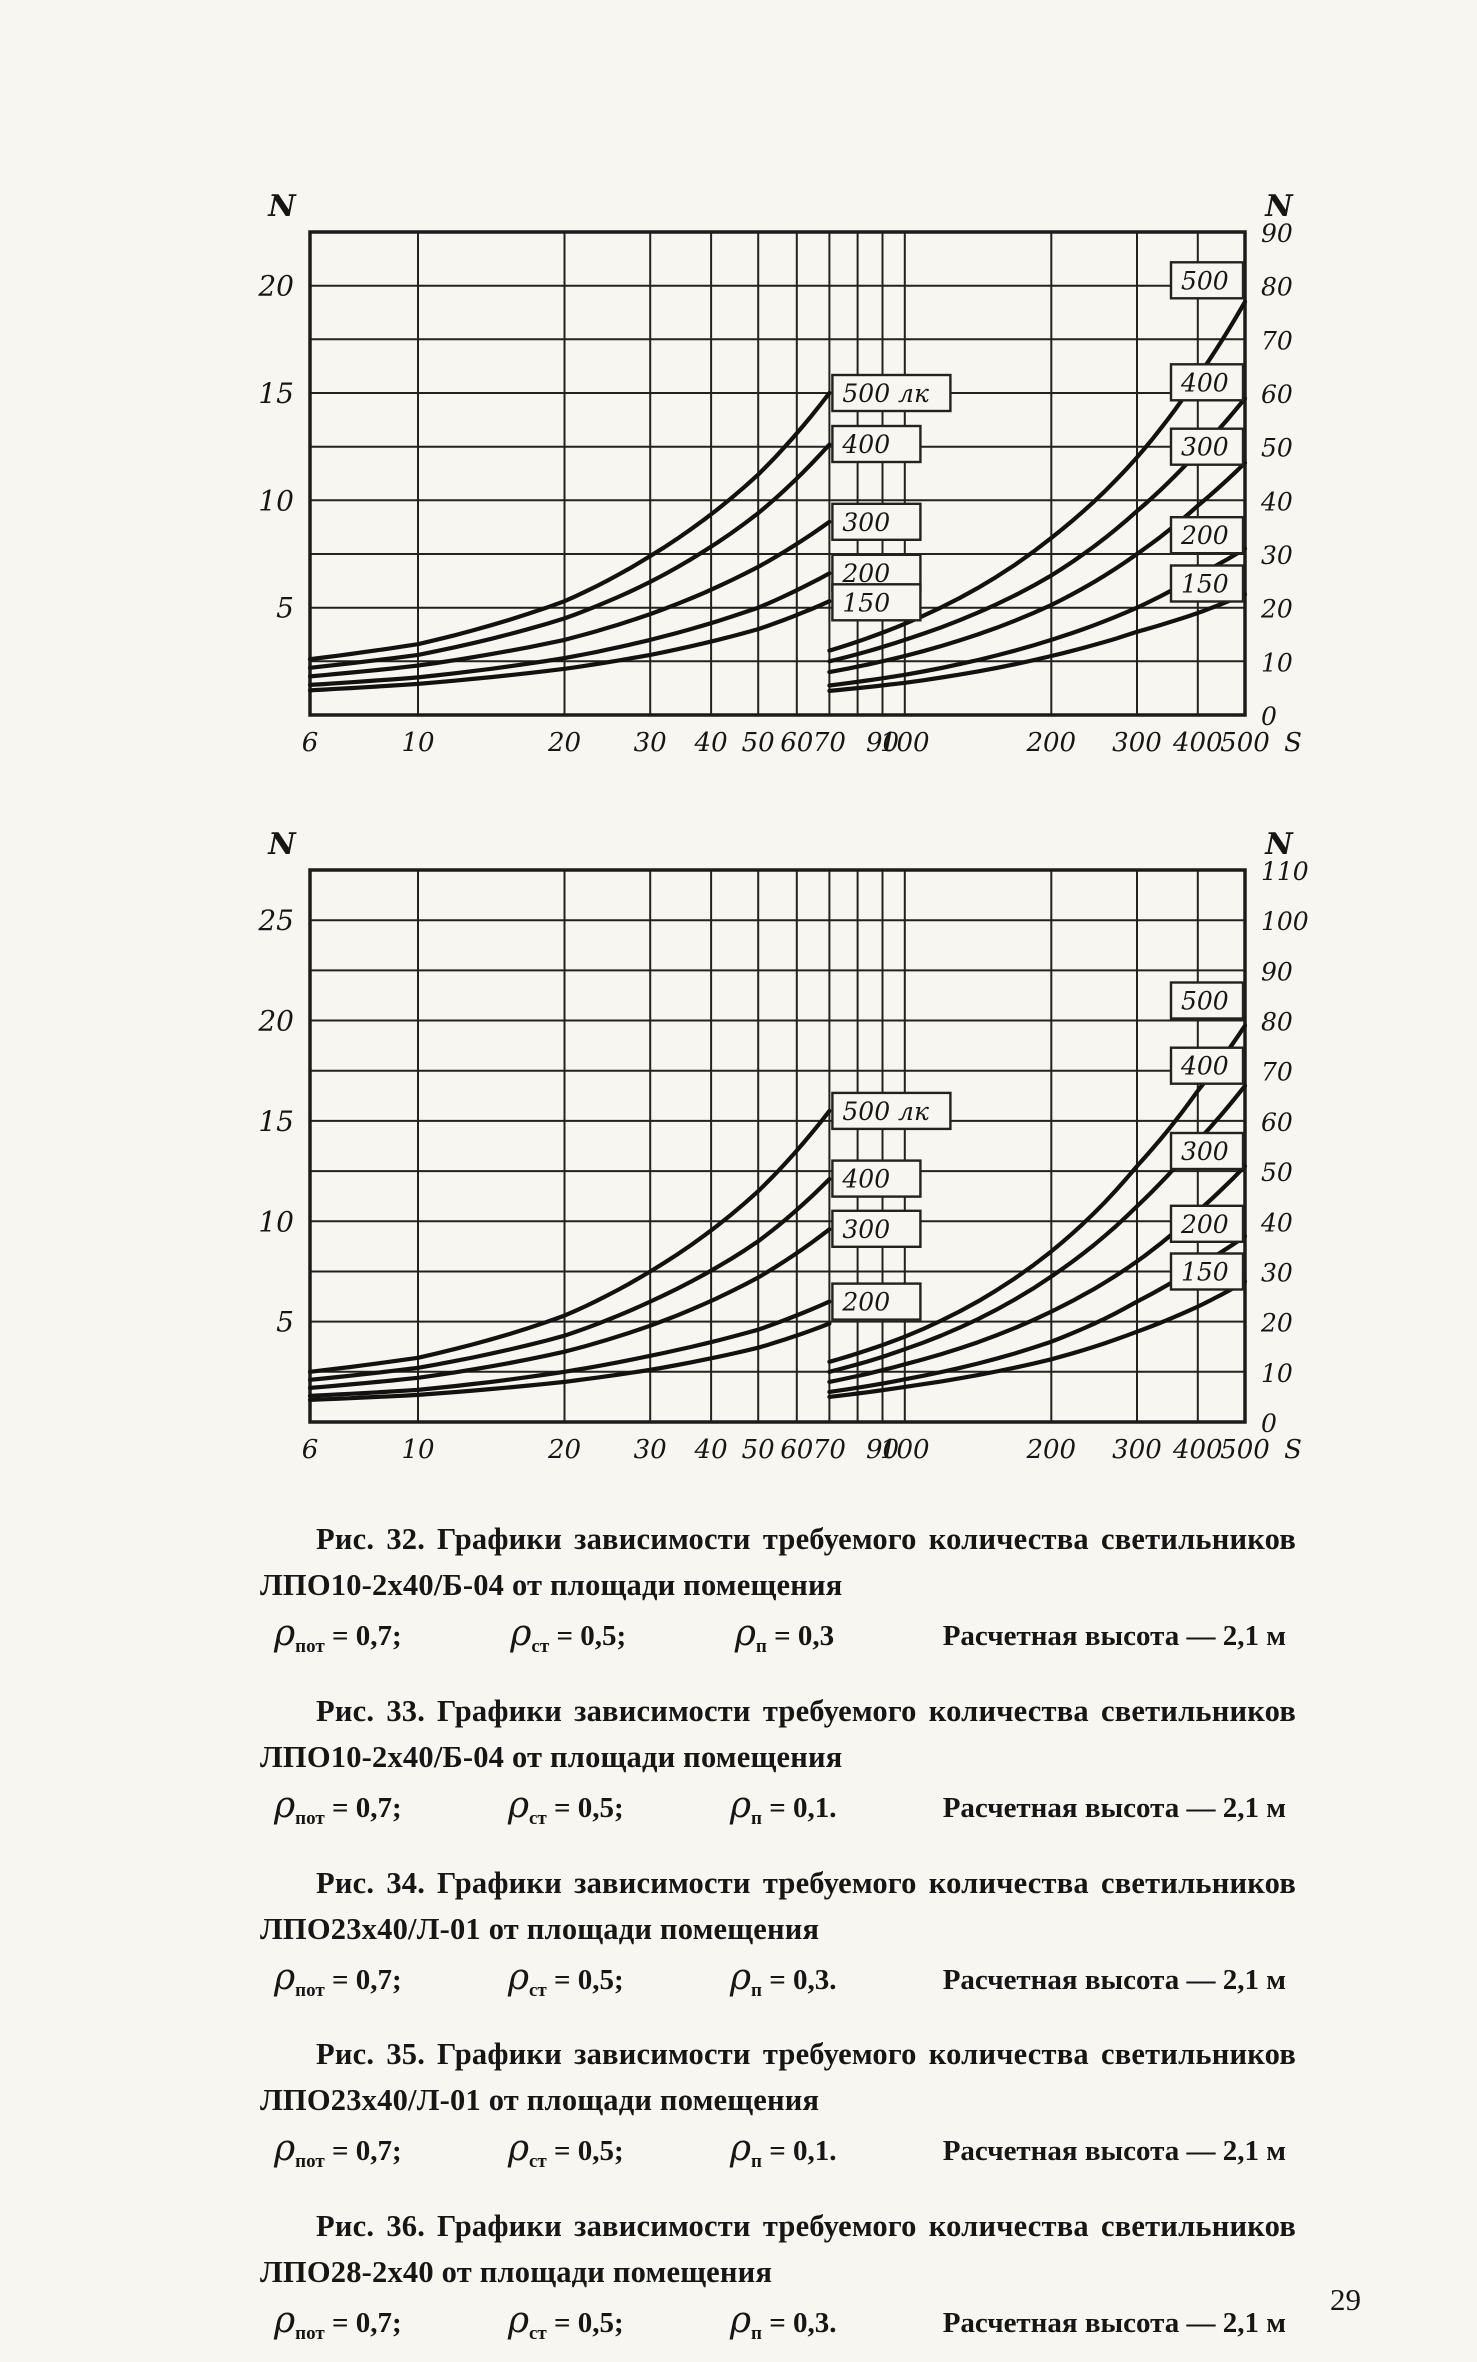 The height and width of the screenshot is (2362, 1477). Describe the element at coordinates (1285, 871) in the screenshot. I see `right-axis-tick-label: 110` at that location.